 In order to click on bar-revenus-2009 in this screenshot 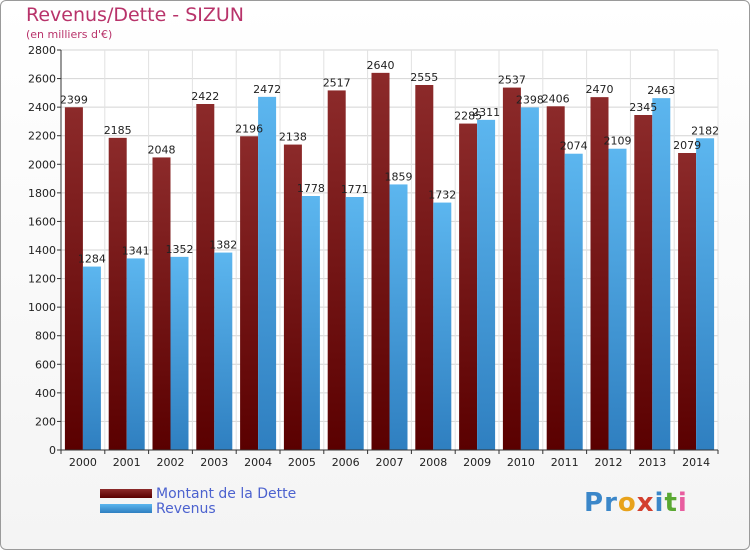, I will do `click(486, 284)`.